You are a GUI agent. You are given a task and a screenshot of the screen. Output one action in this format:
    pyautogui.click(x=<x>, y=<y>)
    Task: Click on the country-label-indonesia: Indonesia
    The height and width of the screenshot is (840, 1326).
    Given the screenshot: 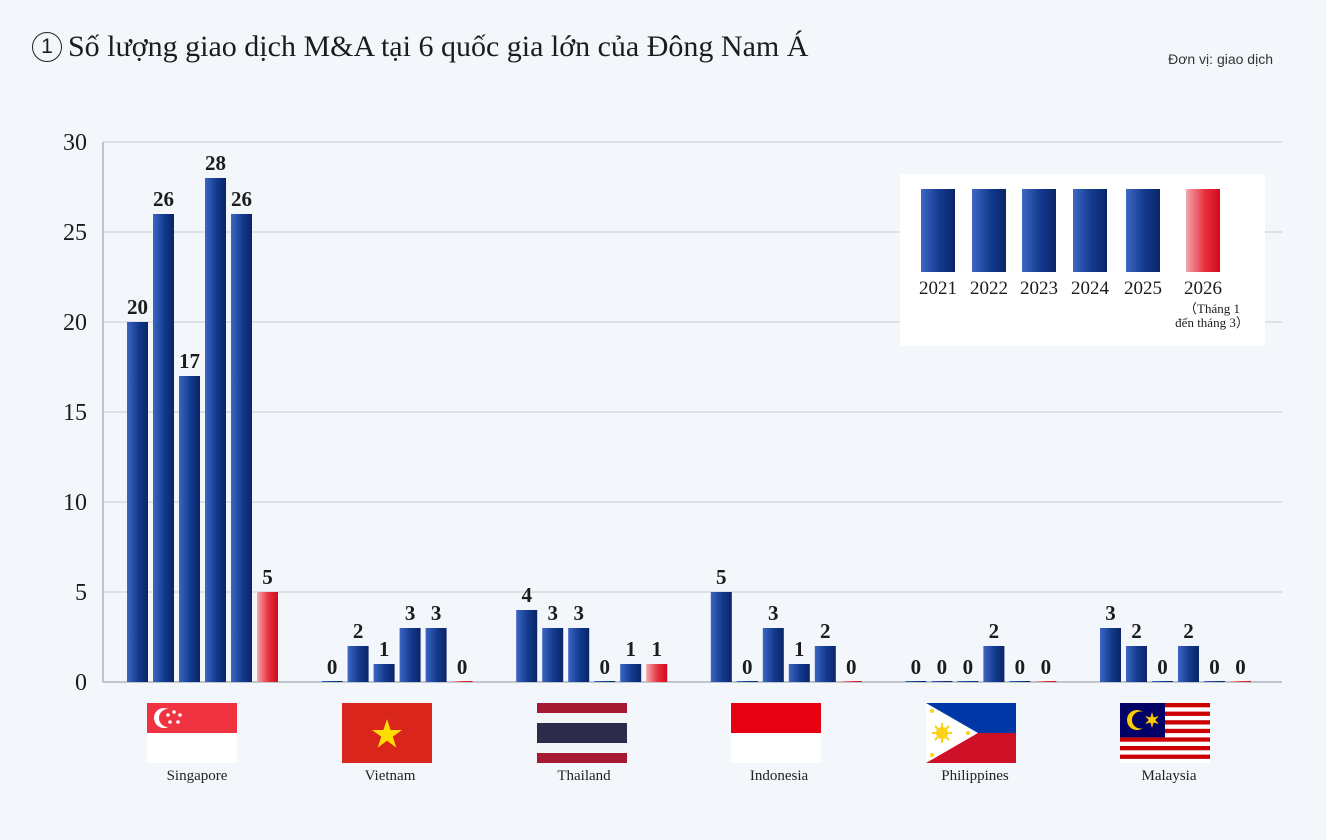 What is the action you would take?
    pyautogui.click(x=779, y=776)
    